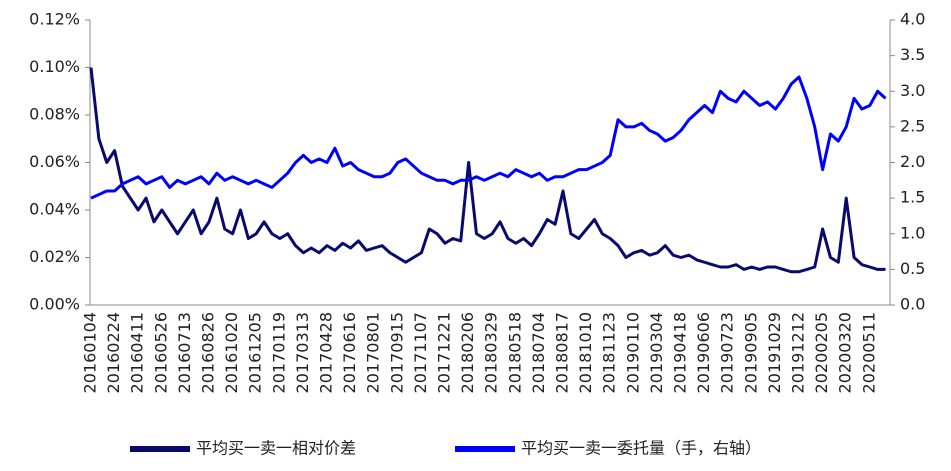 The height and width of the screenshot is (471, 951). What do you see at coordinates (160, 352) in the screenshot?
I see `x-tick-label: 20160526` at bounding box center [160, 352].